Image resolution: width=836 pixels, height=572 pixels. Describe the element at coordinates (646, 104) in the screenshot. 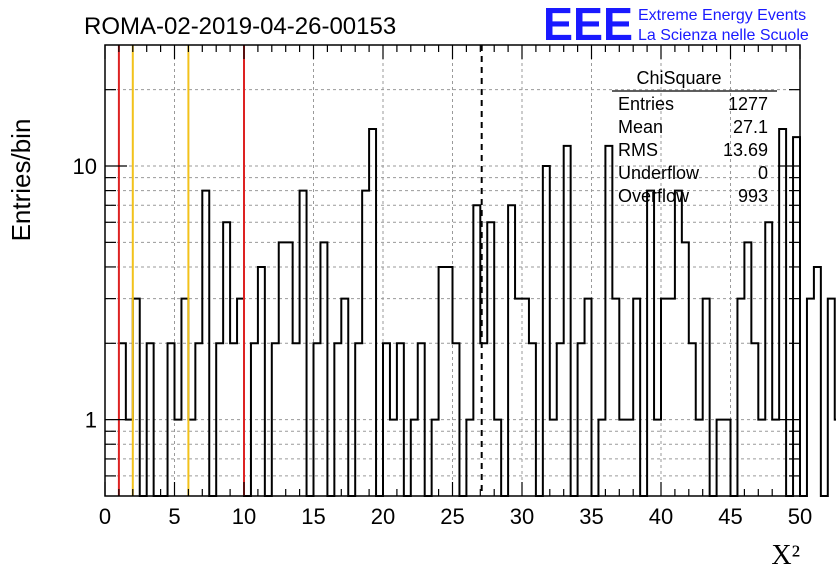

I see `stats-row-label-0: Entries` at that location.